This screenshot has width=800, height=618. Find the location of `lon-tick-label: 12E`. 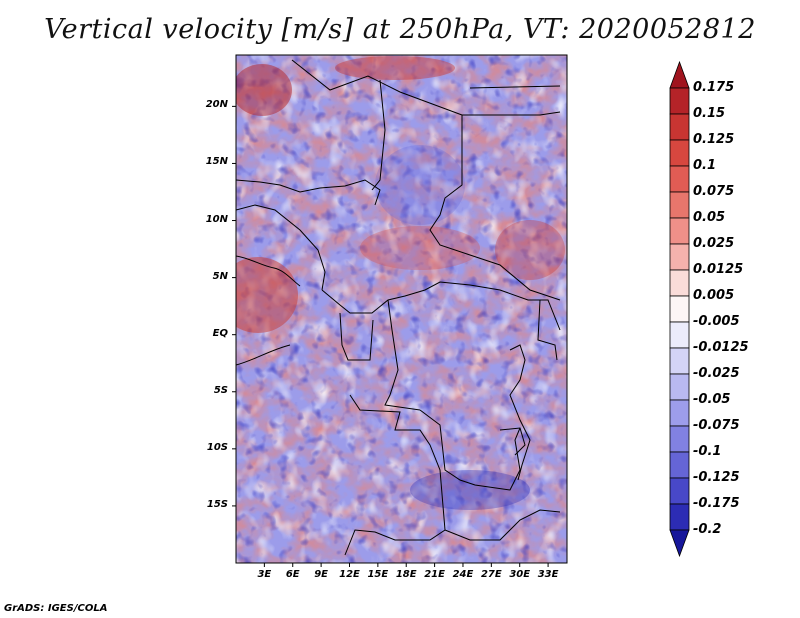

lon-tick-label: 12E is located at coordinates (349, 574).